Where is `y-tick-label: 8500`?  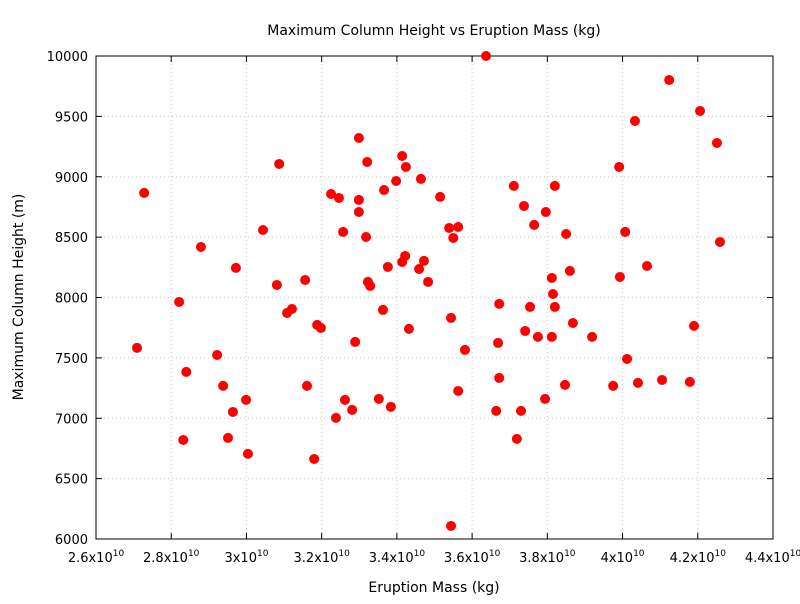
y-tick-label: 8500 is located at coordinates (71, 238).